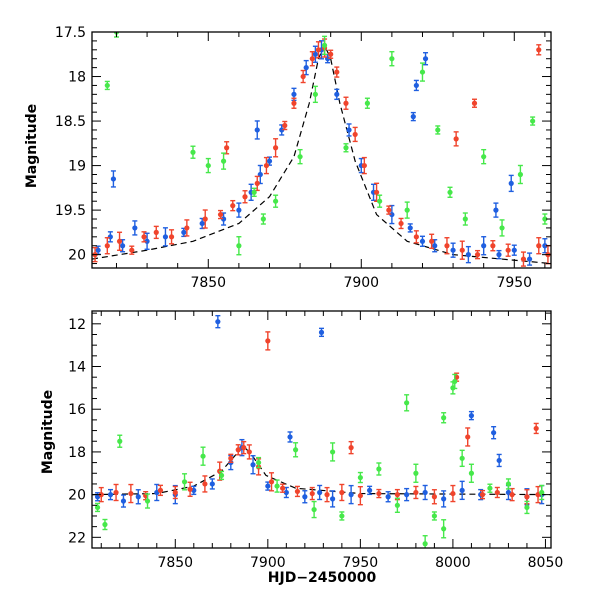 This screenshot has width=600, height=600. What do you see at coordinates (70, 33) in the screenshot?
I see `y-tick-label: 17.5` at bounding box center [70, 33].